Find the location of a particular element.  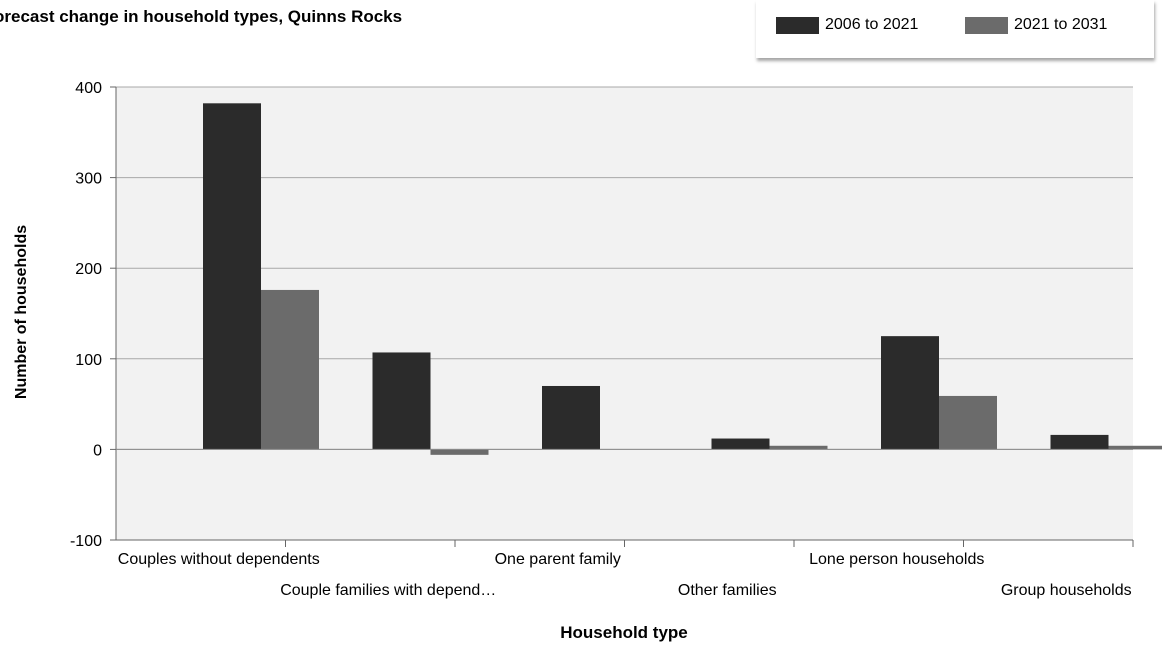

legend-label-series-1: 2006 to 2021 is located at coordinates (872, 24).